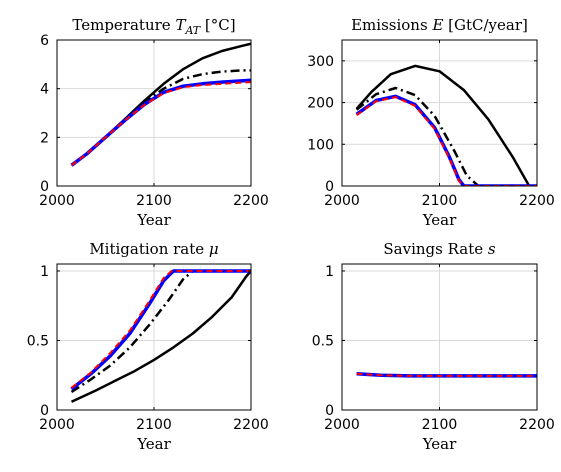 The image size is (561, 472). Describe the element at coordinates (44, 41) in the screenshot. I see `y-tick-label: 6` at that location.